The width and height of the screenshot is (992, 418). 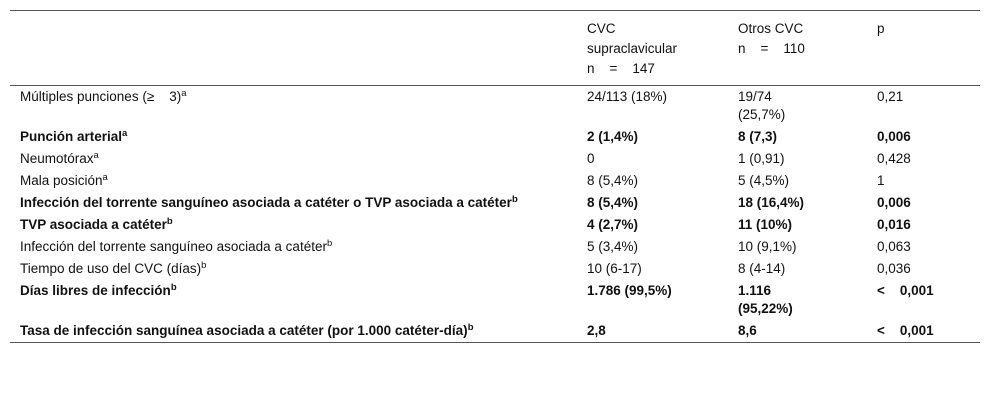 I want to click on row-label: Neumotórax, so click(x=57, y=158).